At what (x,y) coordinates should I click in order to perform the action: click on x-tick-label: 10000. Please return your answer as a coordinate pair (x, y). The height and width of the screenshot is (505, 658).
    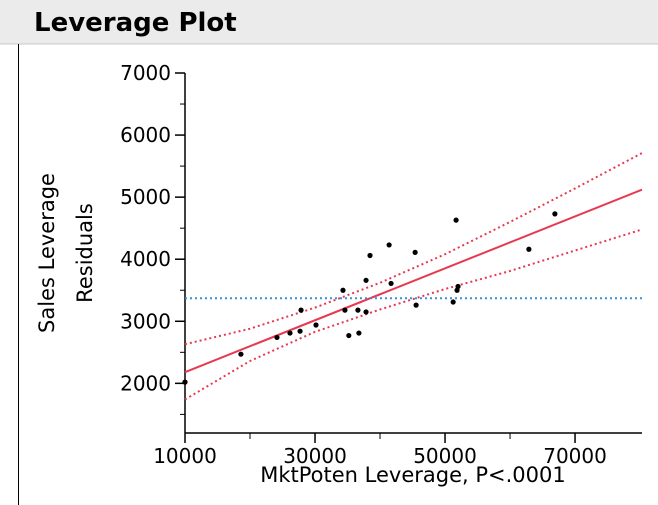
    Looking at the image, I should click on (185, 456).